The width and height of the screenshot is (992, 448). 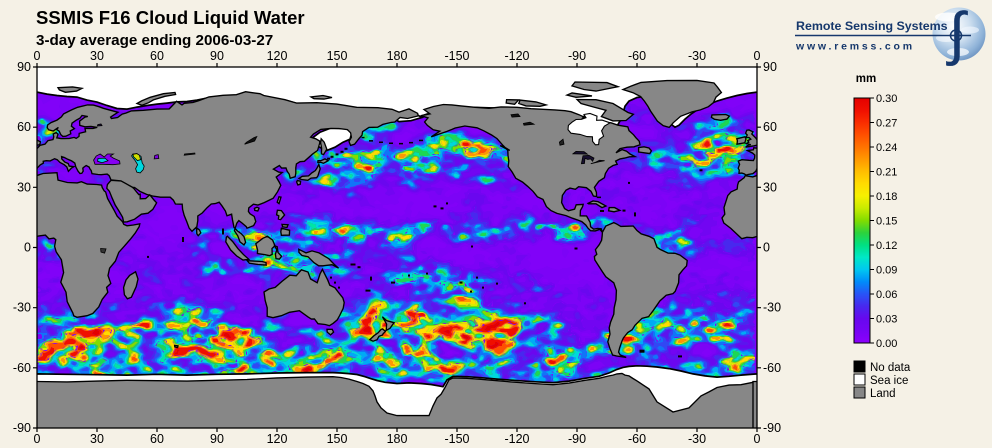 I want to click on svg-text: Land, so click(x=883, y=394).